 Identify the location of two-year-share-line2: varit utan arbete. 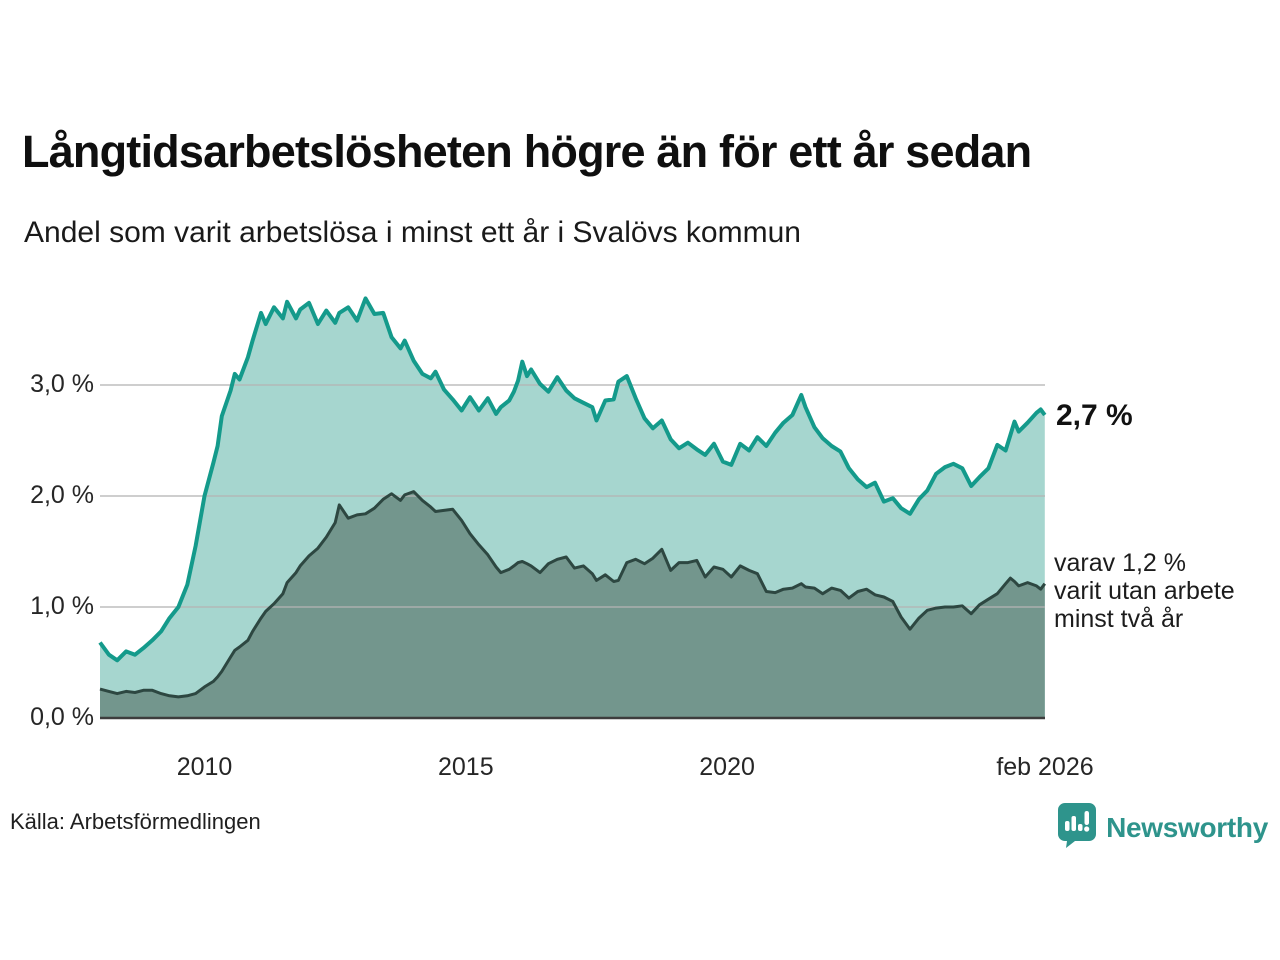
(1144, 591).